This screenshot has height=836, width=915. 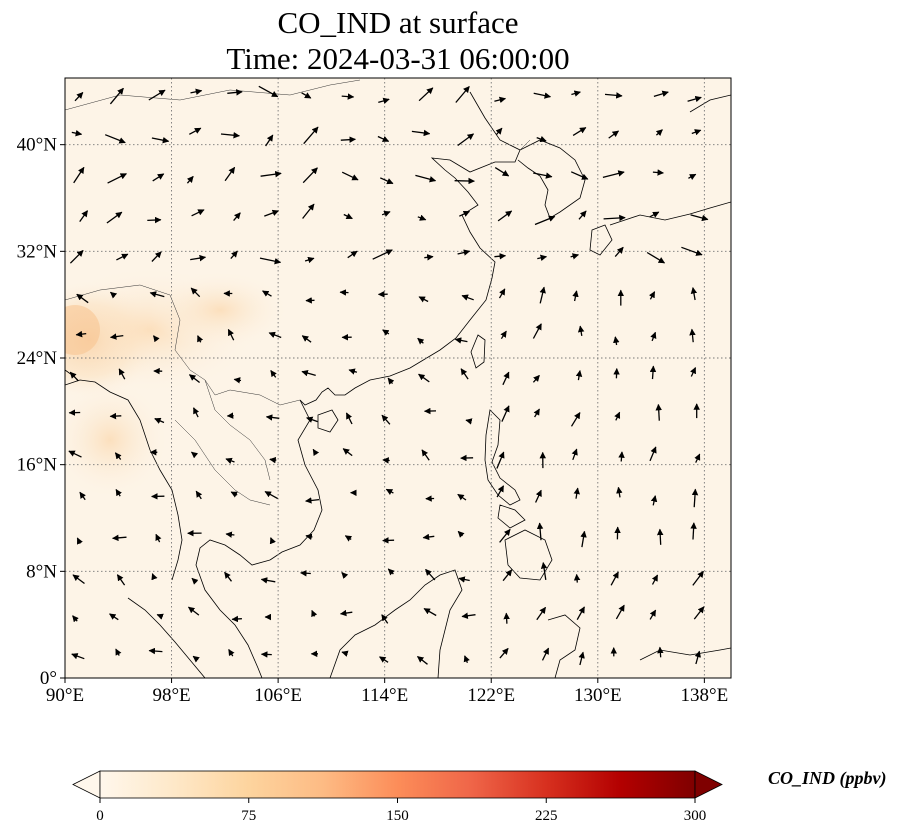 I want to click on coast-luzon, so click(x=502, y=457).